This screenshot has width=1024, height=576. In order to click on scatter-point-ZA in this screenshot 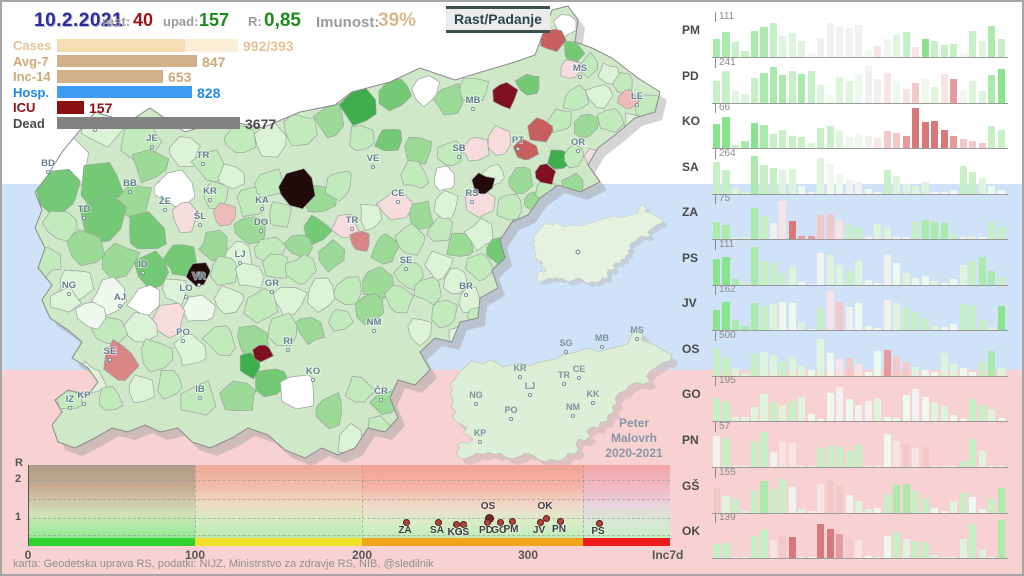, I will do `click(406, 522)`.